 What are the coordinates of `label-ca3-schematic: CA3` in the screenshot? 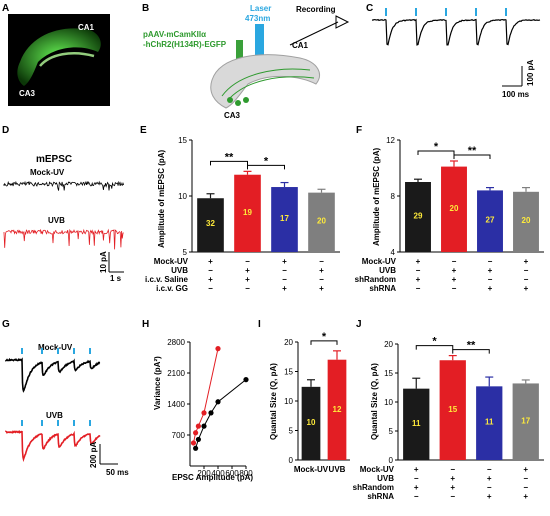 It's located at (232, 115).